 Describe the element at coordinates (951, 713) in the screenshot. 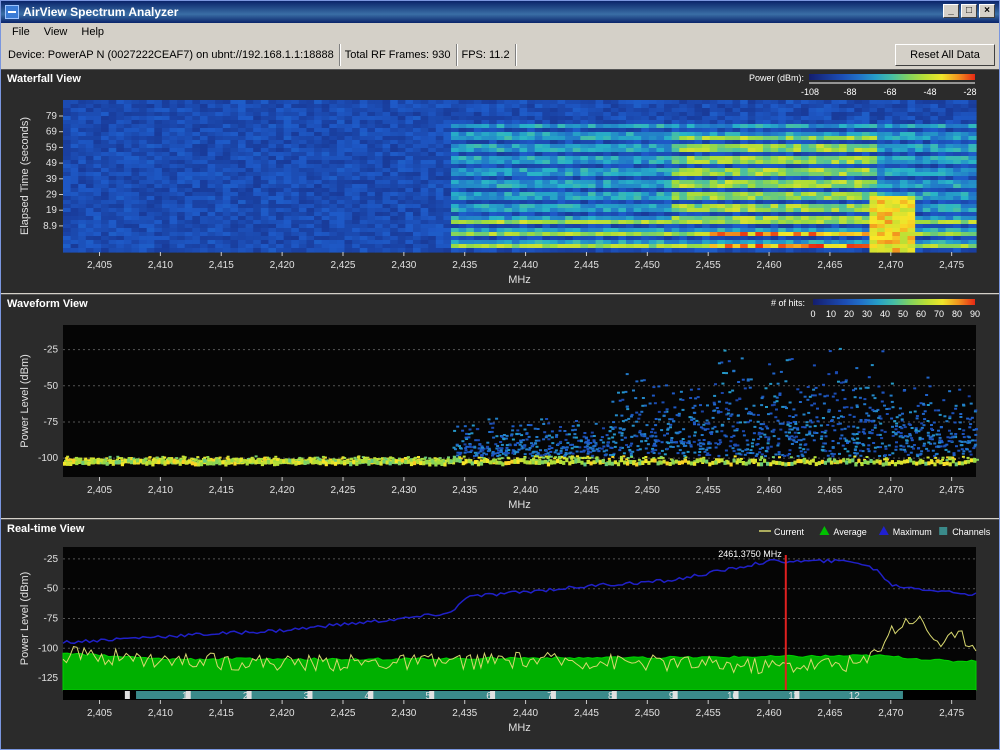

I see `realtime-x-tick-label: 2,475` at that location.